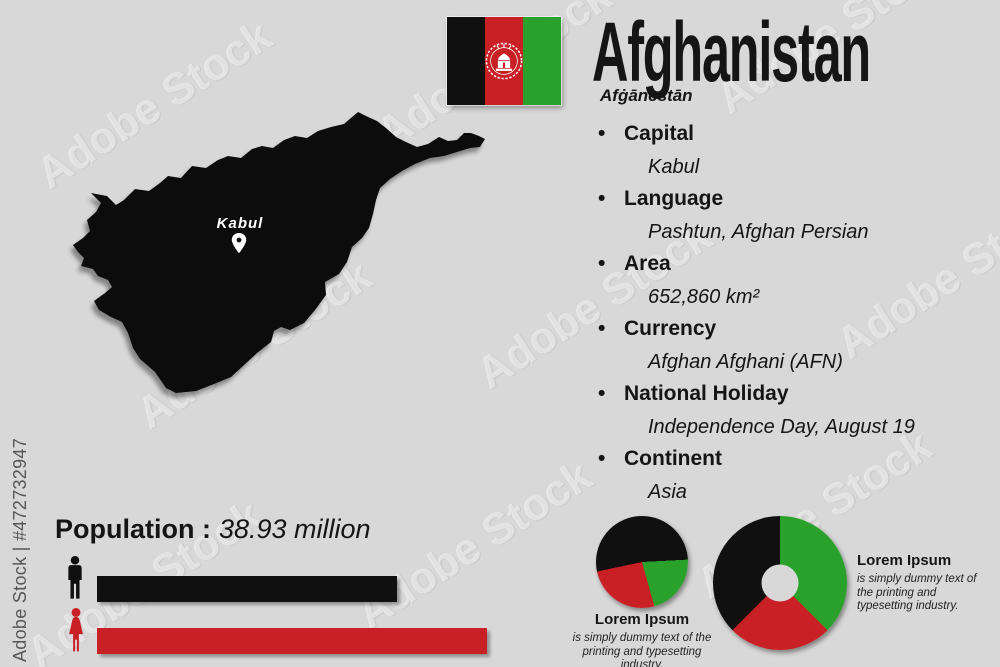 The image size is (1000, 667). What do you see at coordinates (76, 630) in the screenshot?
I see `female-icon` at bounding box center [76, 630].